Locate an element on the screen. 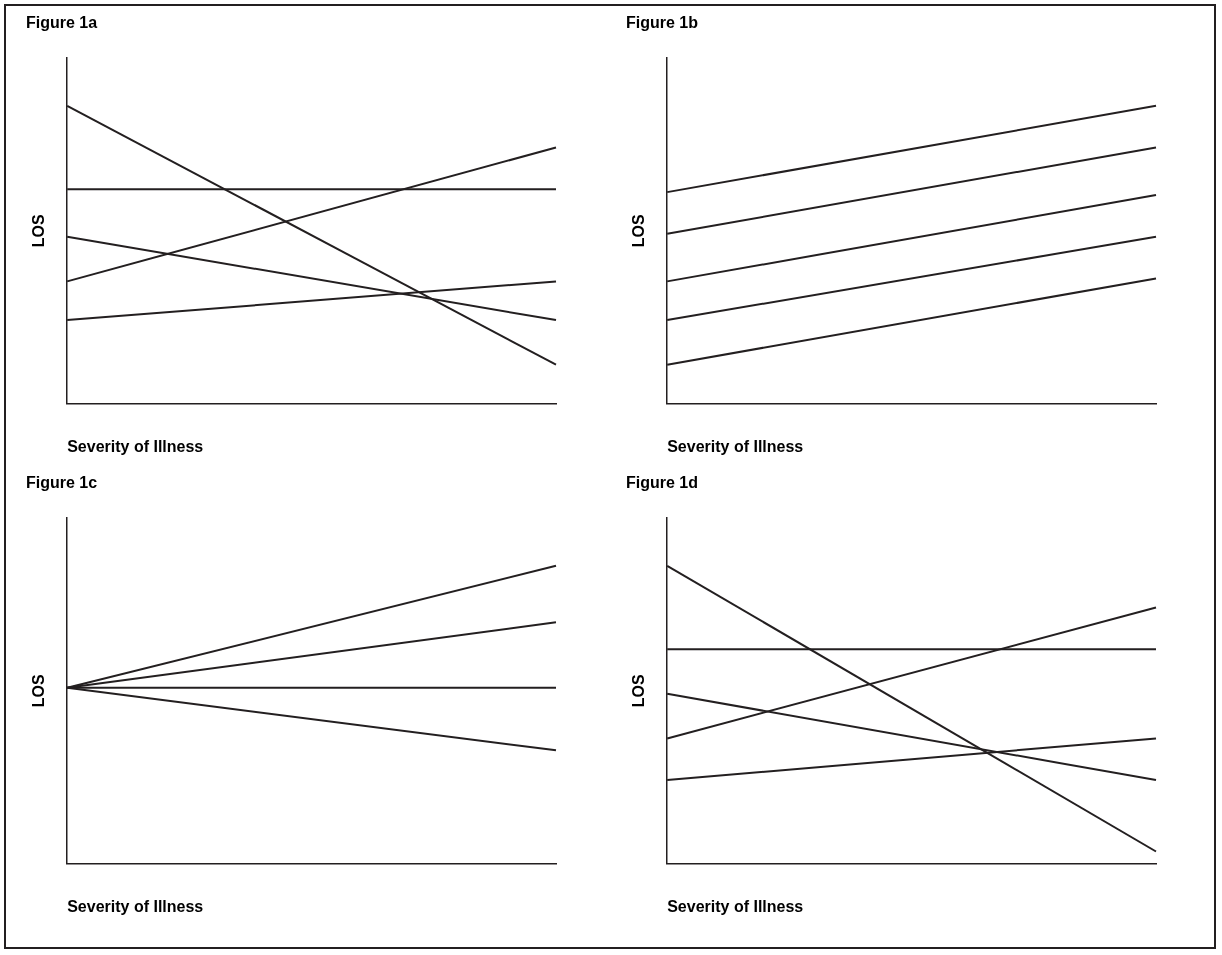 Image resolution: width=1222 pixels, height=955 pixels. chart-title: Figure 1a is located at coordinates (62, 23).